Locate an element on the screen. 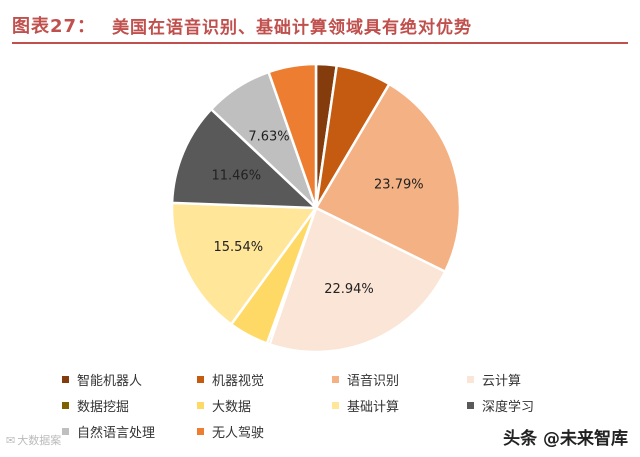 The height and width of the screenshot is (457, 640). legend-item: 自然语言处理 is located at coordinates (129, 431).